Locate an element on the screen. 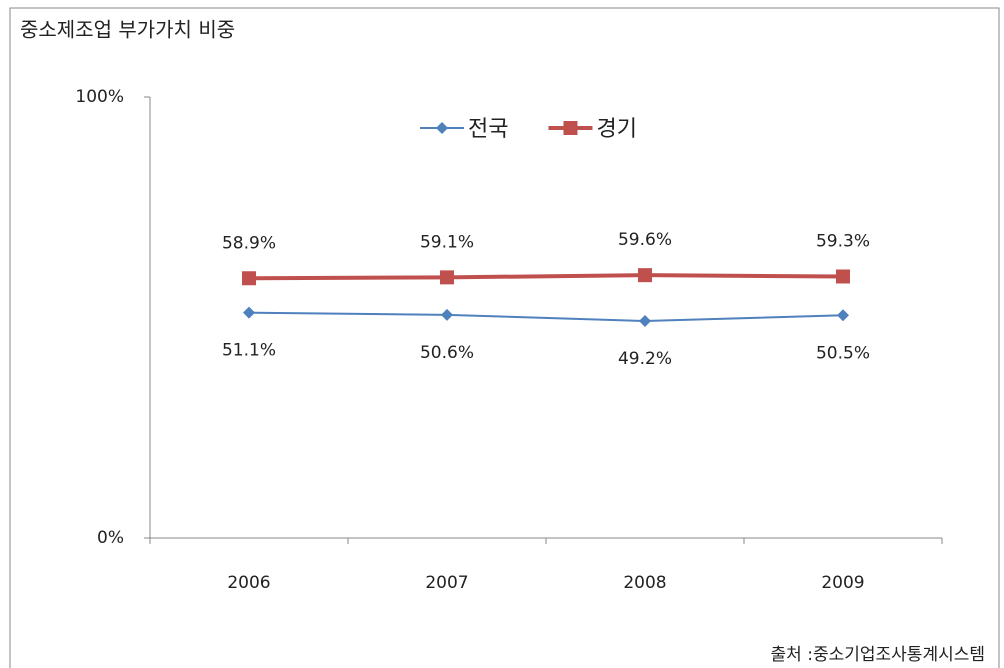 The image size is (1004, 668). y-tick-label: 0% is located at coordinates (110, 538).